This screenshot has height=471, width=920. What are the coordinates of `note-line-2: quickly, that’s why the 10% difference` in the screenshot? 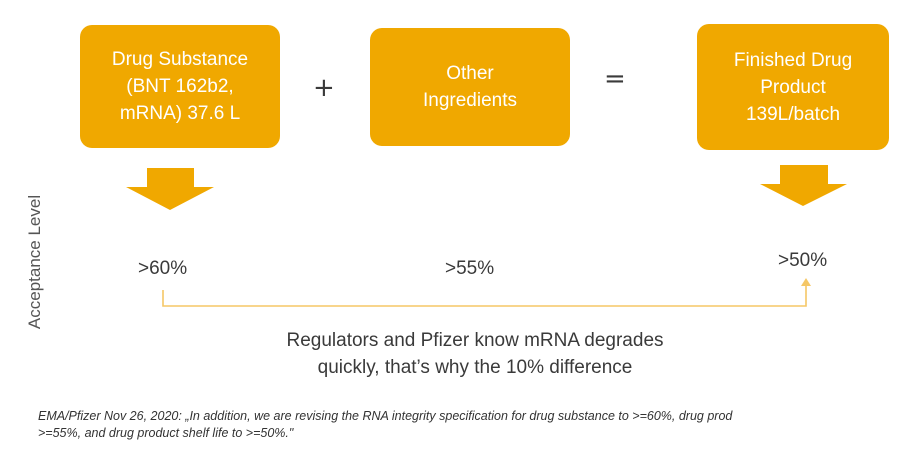 It's located at (475, 367).